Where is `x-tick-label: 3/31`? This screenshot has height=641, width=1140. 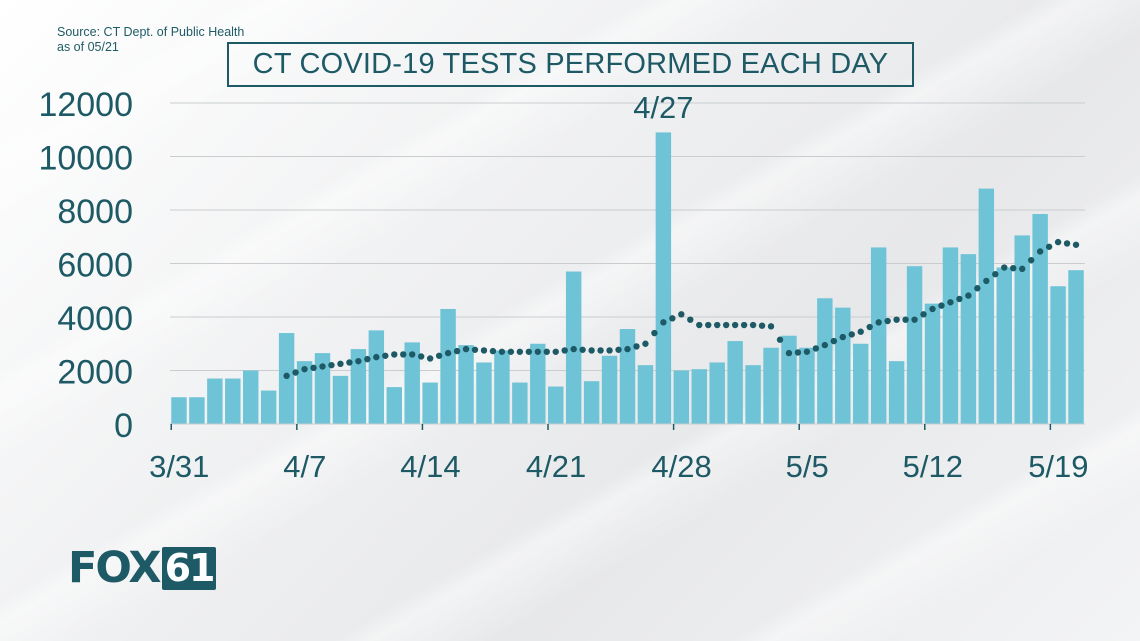 x-tick-label: 3/31 is located at coordinates (179, 466).